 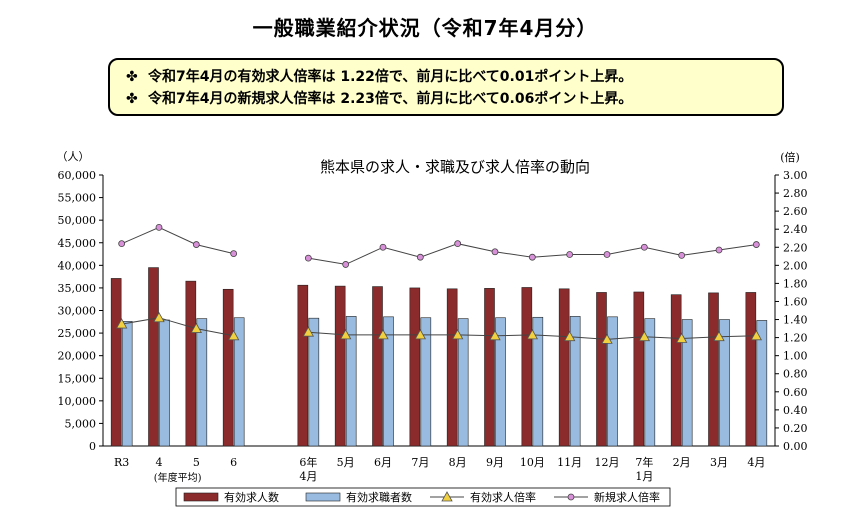 What do you see at coordinates (682, 462) in the screenshot?
I see `x-tick-label: 2月` at bounding box center [682, 462].